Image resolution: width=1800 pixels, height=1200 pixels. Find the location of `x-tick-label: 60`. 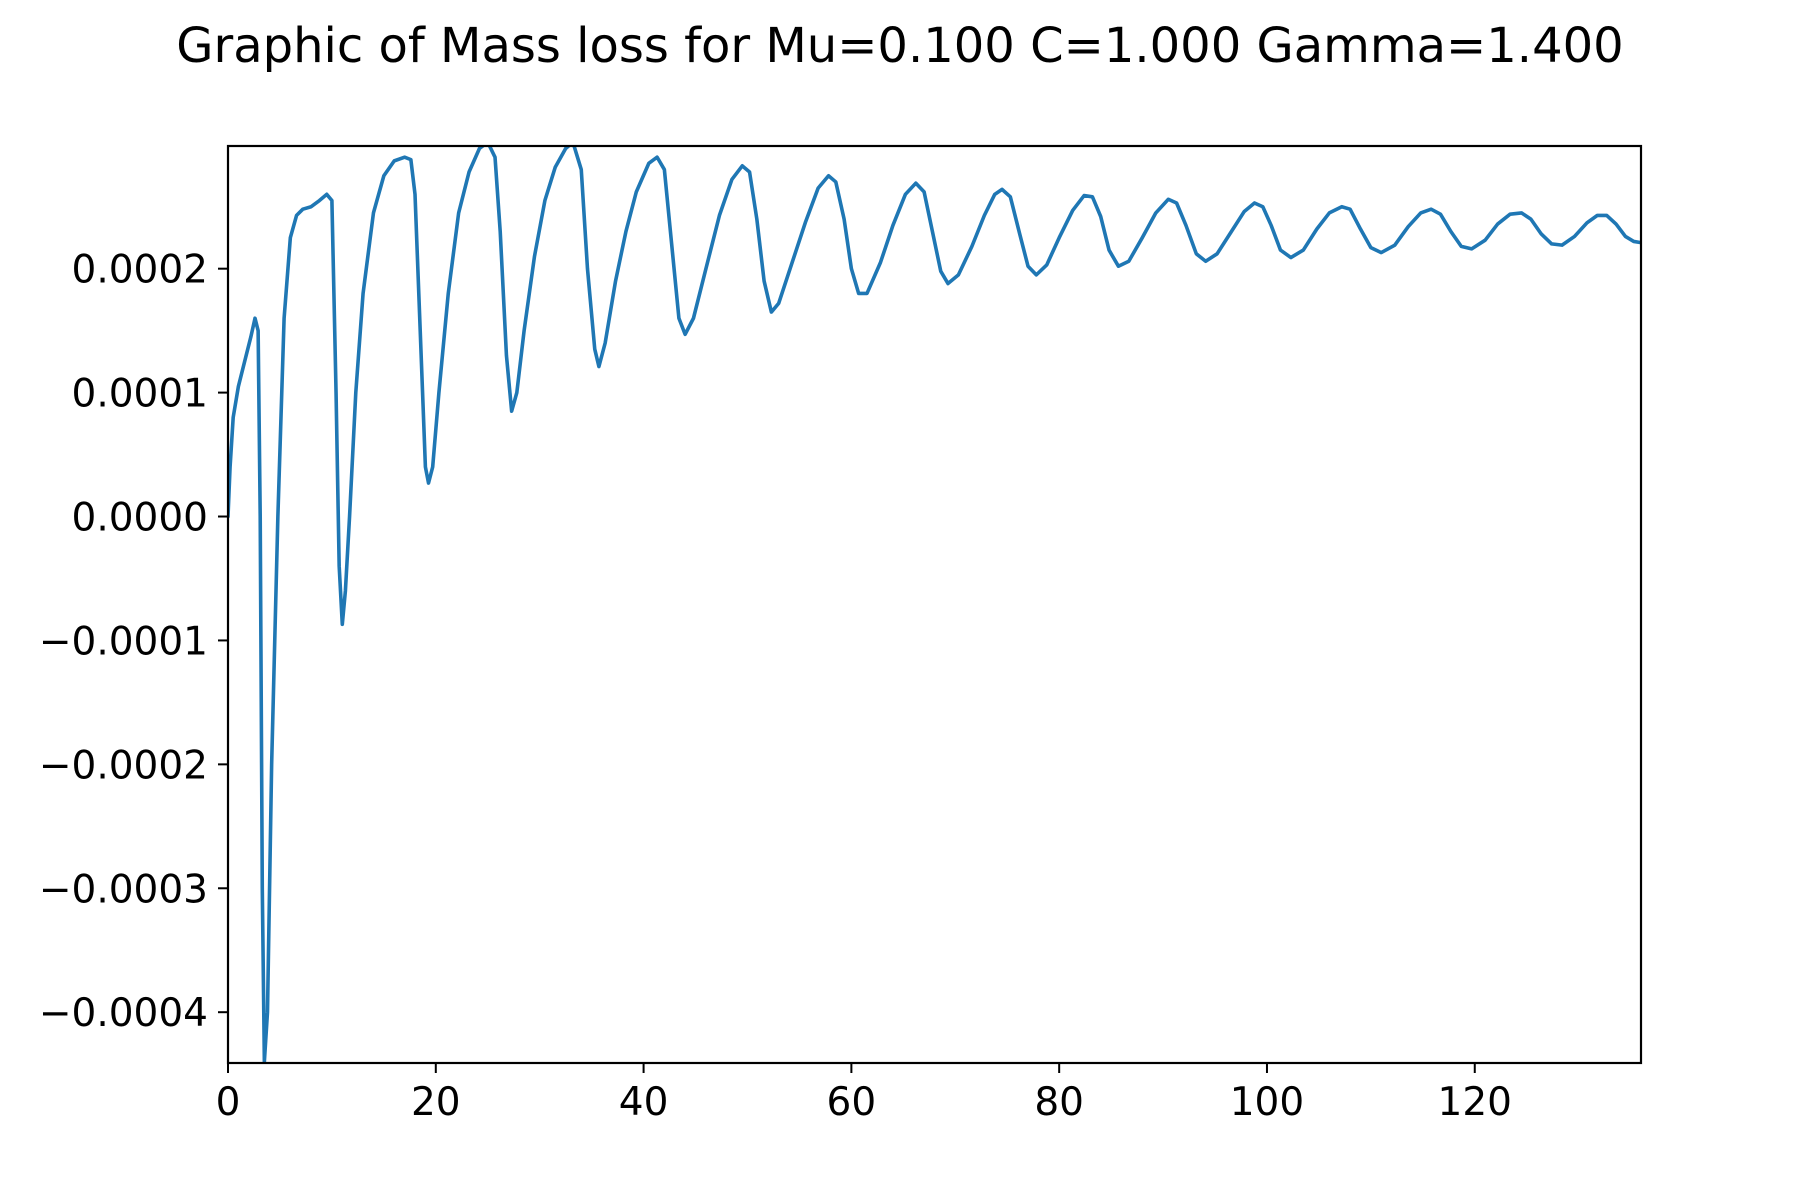

x-tick-label: 60 is located at coordinates (852, 1102).